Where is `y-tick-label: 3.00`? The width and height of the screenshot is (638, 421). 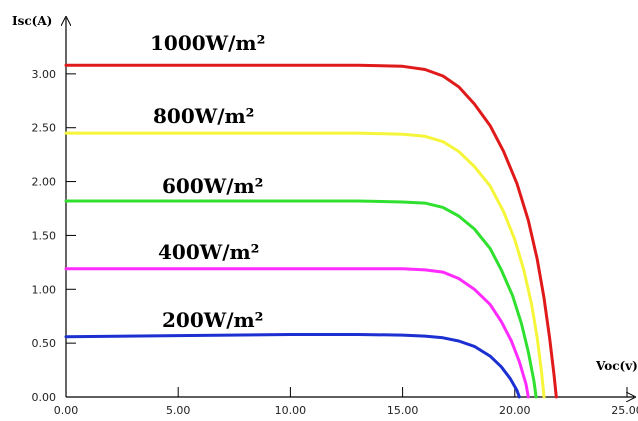 y-tick-label: 3.00 is located at coordinates (44, 74).